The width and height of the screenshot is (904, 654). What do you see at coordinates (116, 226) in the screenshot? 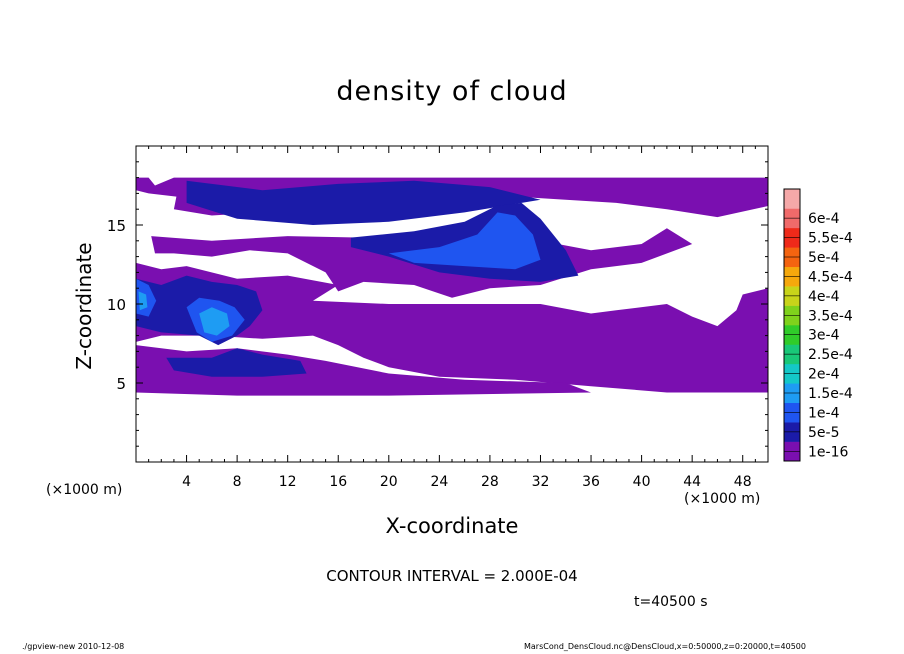
I see `y-tick-label: 15` at bounding box center [116, 226].